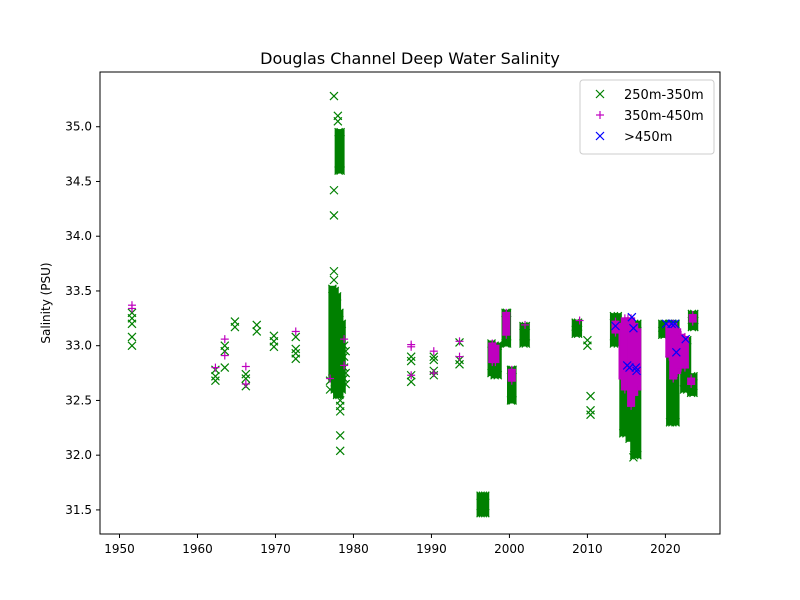  Describe the element at coordinates (600, 115) in the screenshot. I see `legend-marker` at that location.